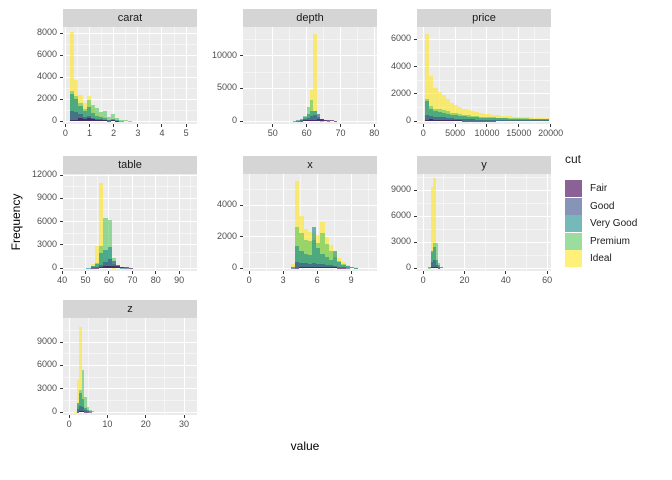 The image size is (672, 480). I want to click on x-tick-label: 5000, so click(455, 133).